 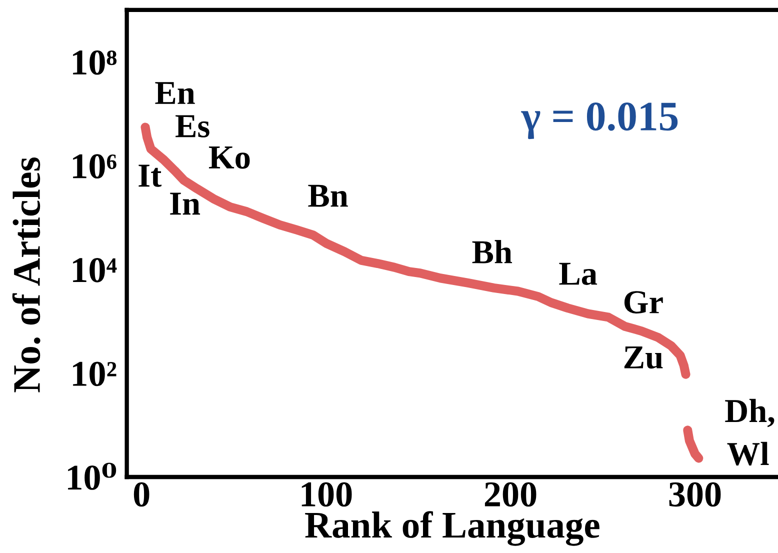 I want to click on y-axis-title: No. of Articles, so click(x=26, y=274).